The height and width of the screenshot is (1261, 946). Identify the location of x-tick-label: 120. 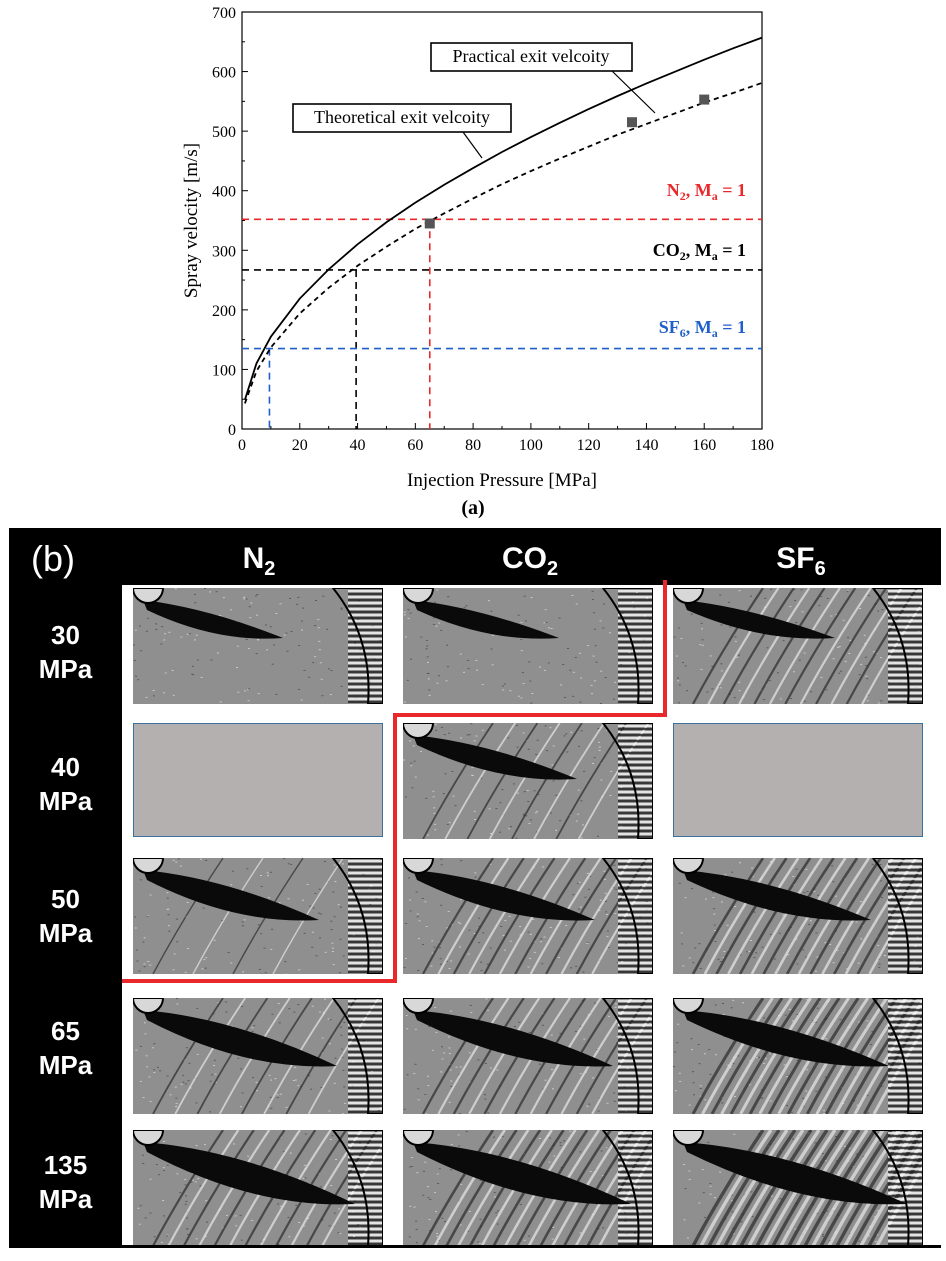
(589, 445).